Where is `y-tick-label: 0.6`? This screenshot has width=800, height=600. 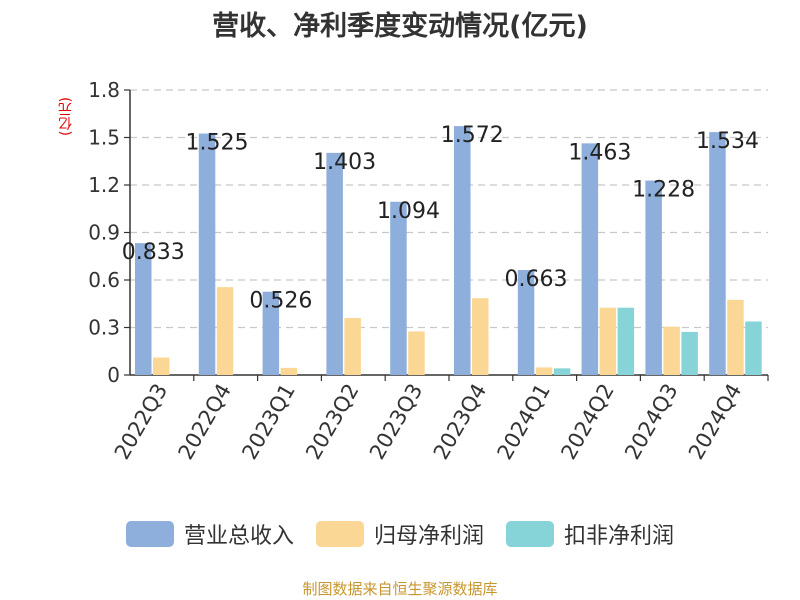
y-tick-label: 0.6 is located at coordinates (104, 280).